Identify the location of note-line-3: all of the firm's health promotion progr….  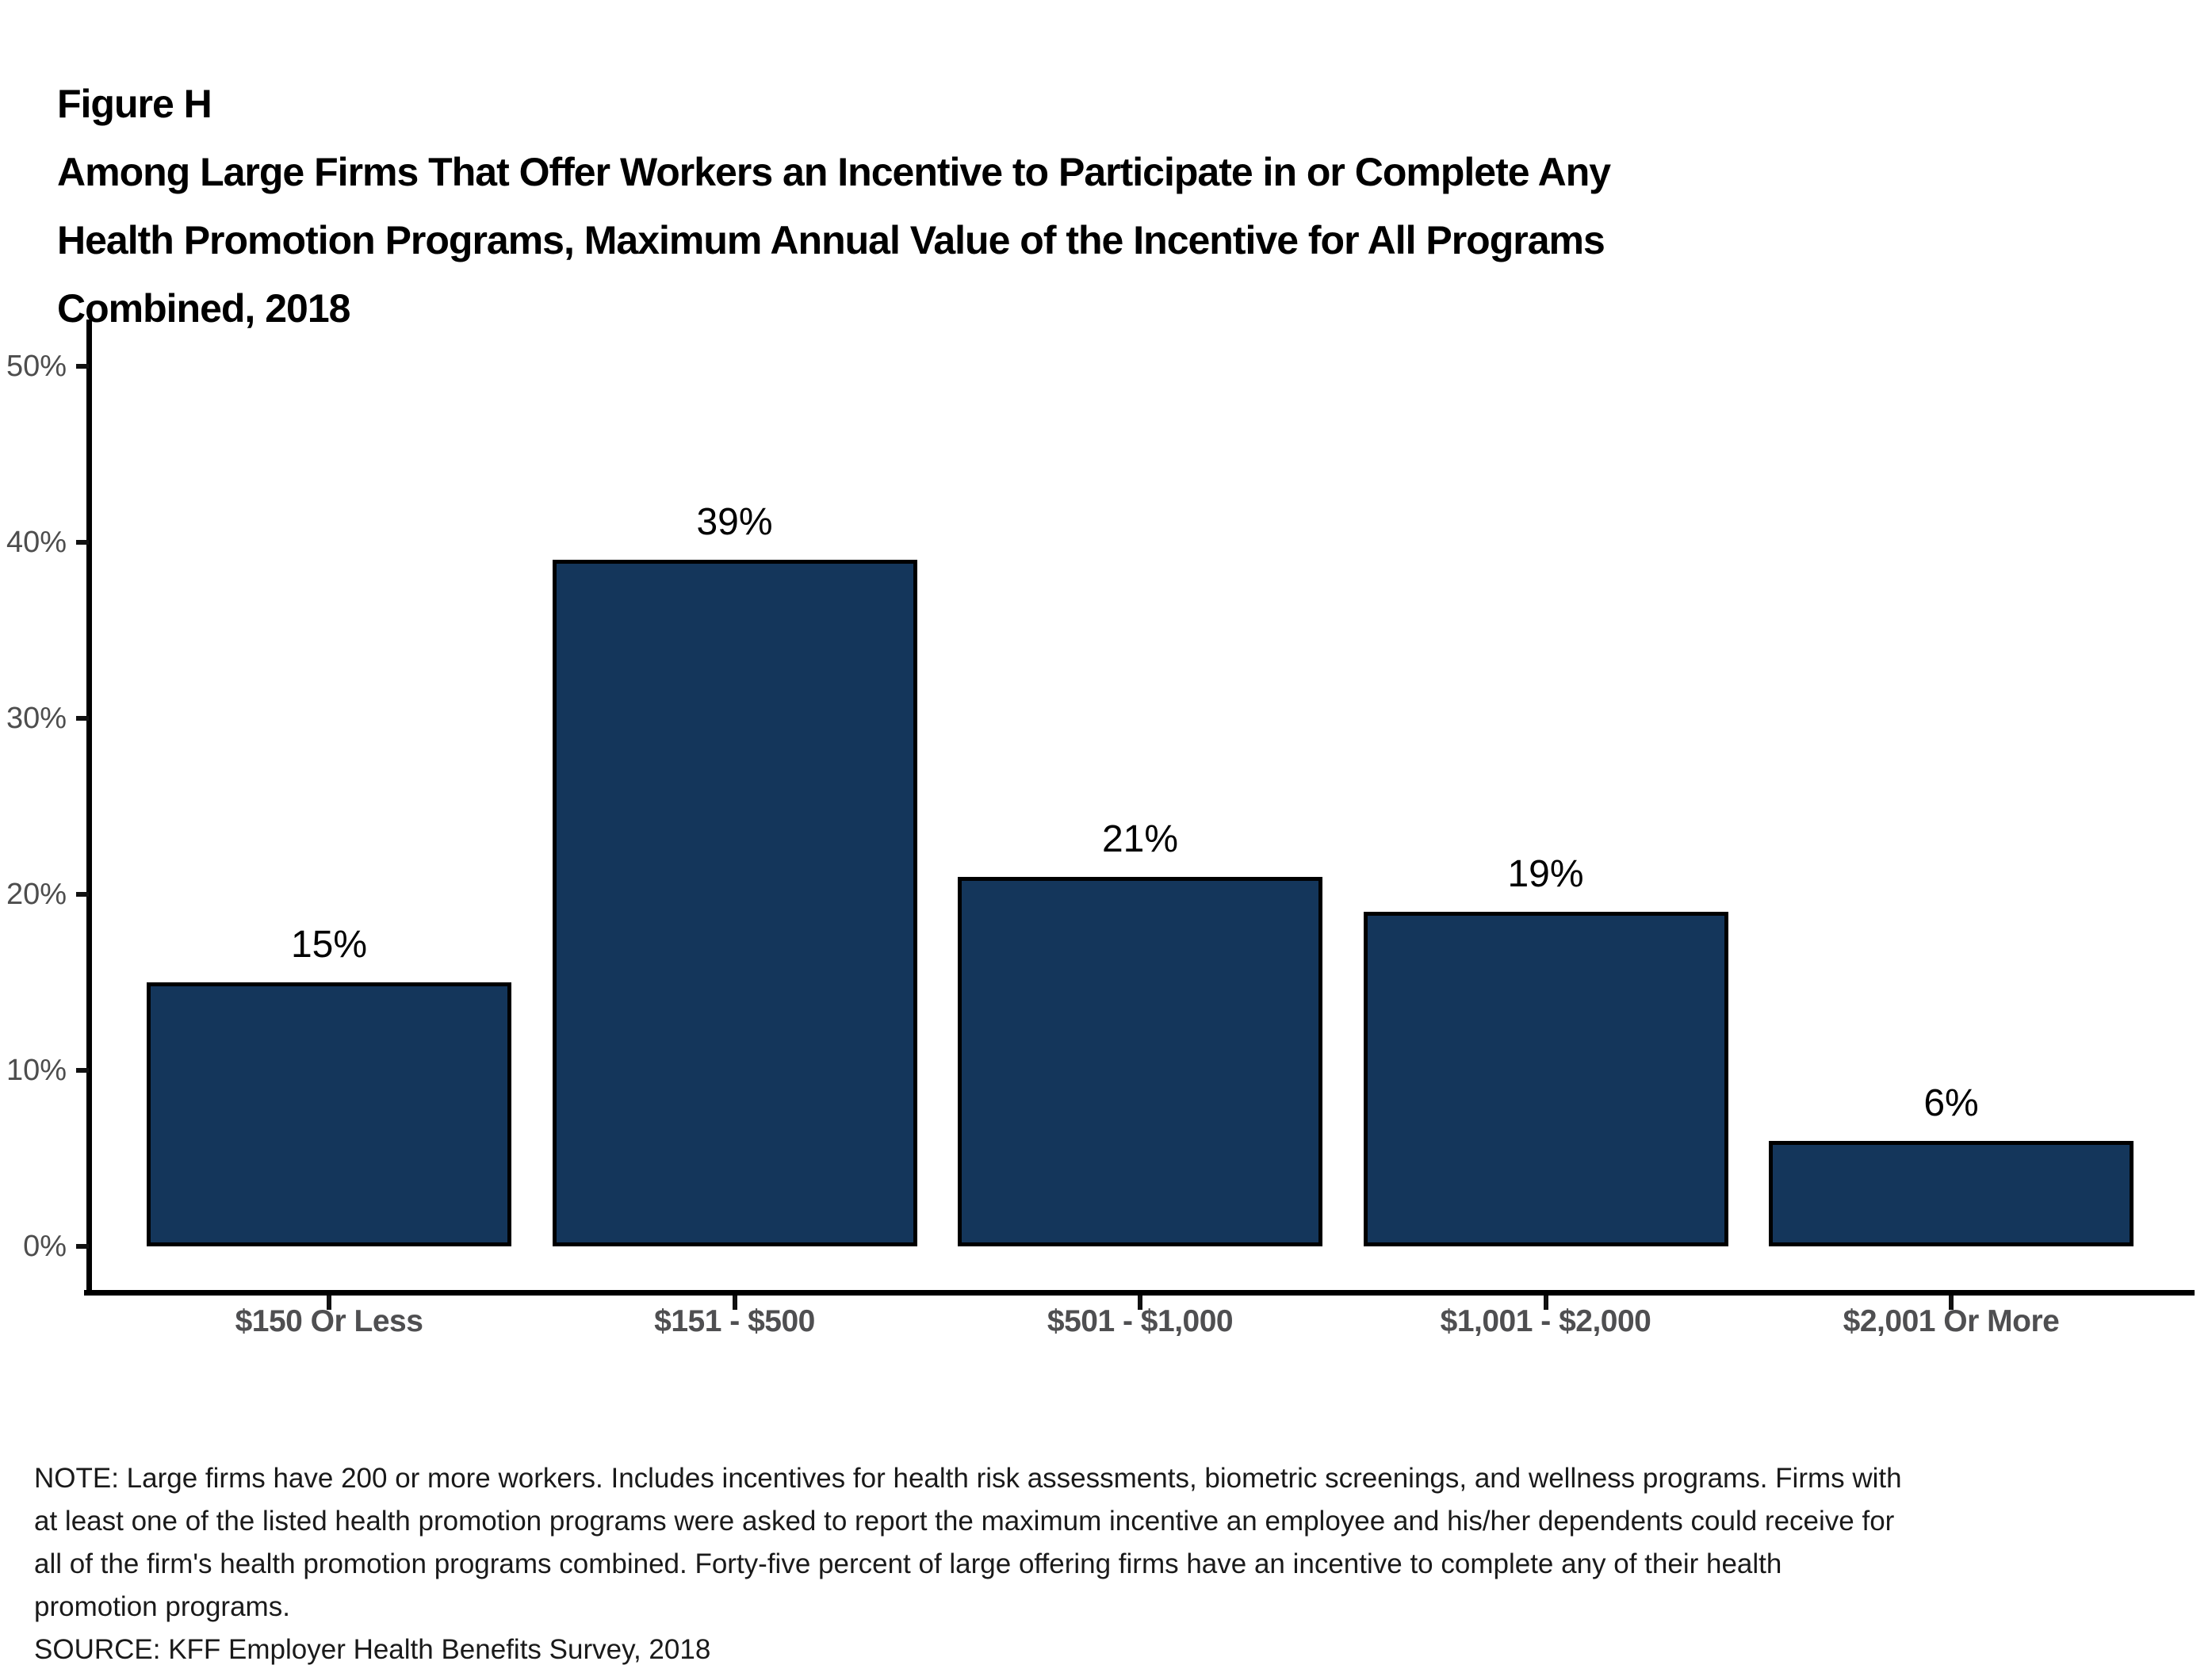
(908, 1563).